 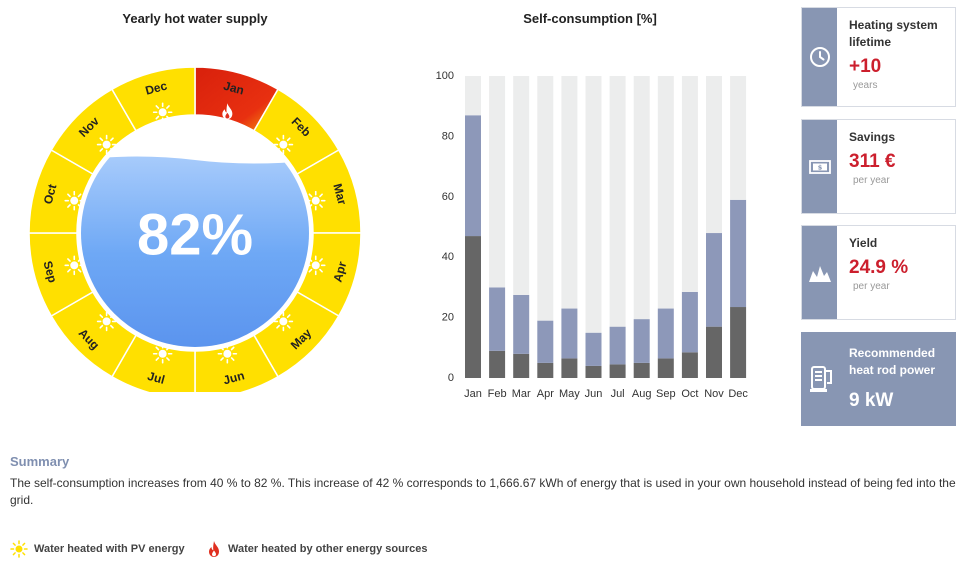 What do you see at coordinates (865, 66) in the screenshot?
I see `heating-lifetime-value: +10` at bounding box center [865, 66].